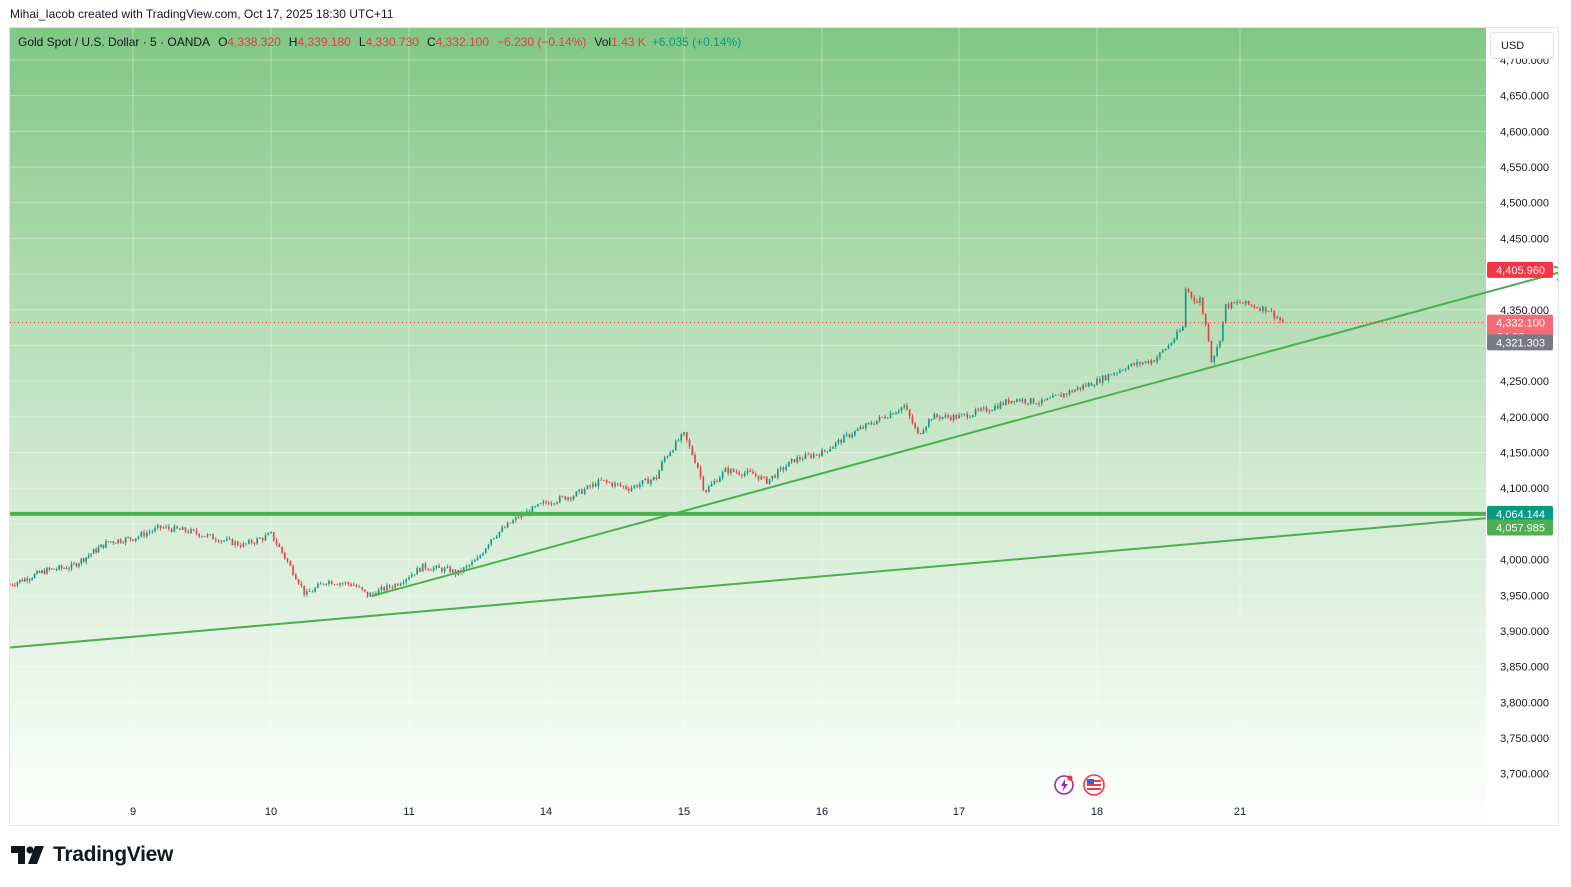 This screenshot has height=887, width=1571. Describe the element at coordinates (1522, 45) in the screenshot. I see `currency-button: USD` at that location.